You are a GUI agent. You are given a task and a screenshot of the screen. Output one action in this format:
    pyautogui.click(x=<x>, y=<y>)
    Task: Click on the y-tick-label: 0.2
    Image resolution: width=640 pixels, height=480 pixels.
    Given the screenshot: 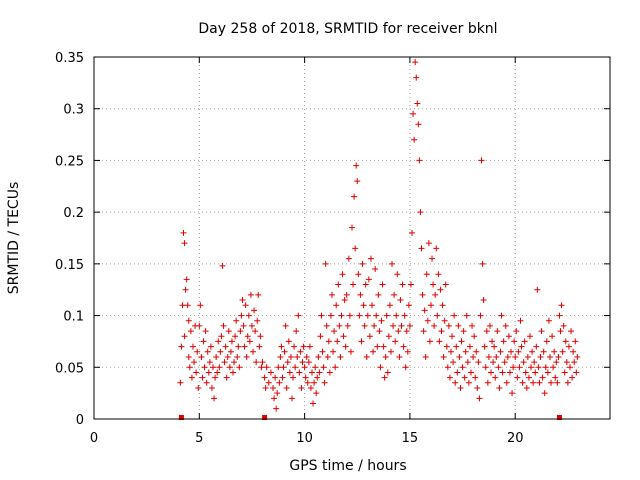 What is the action you would take?
    pyautogui.click(x=73, y=213)
    